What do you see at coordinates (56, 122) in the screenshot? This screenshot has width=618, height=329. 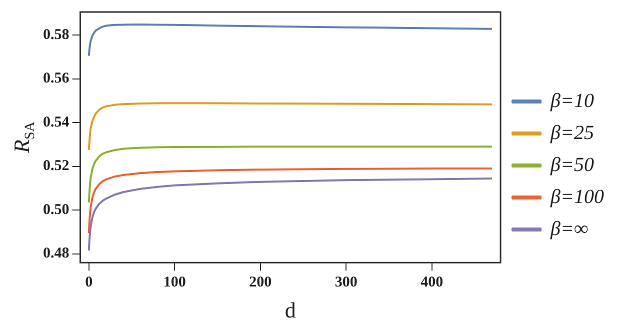 I see `y-tick-label: 0.54` at bounding box center [56, 122].